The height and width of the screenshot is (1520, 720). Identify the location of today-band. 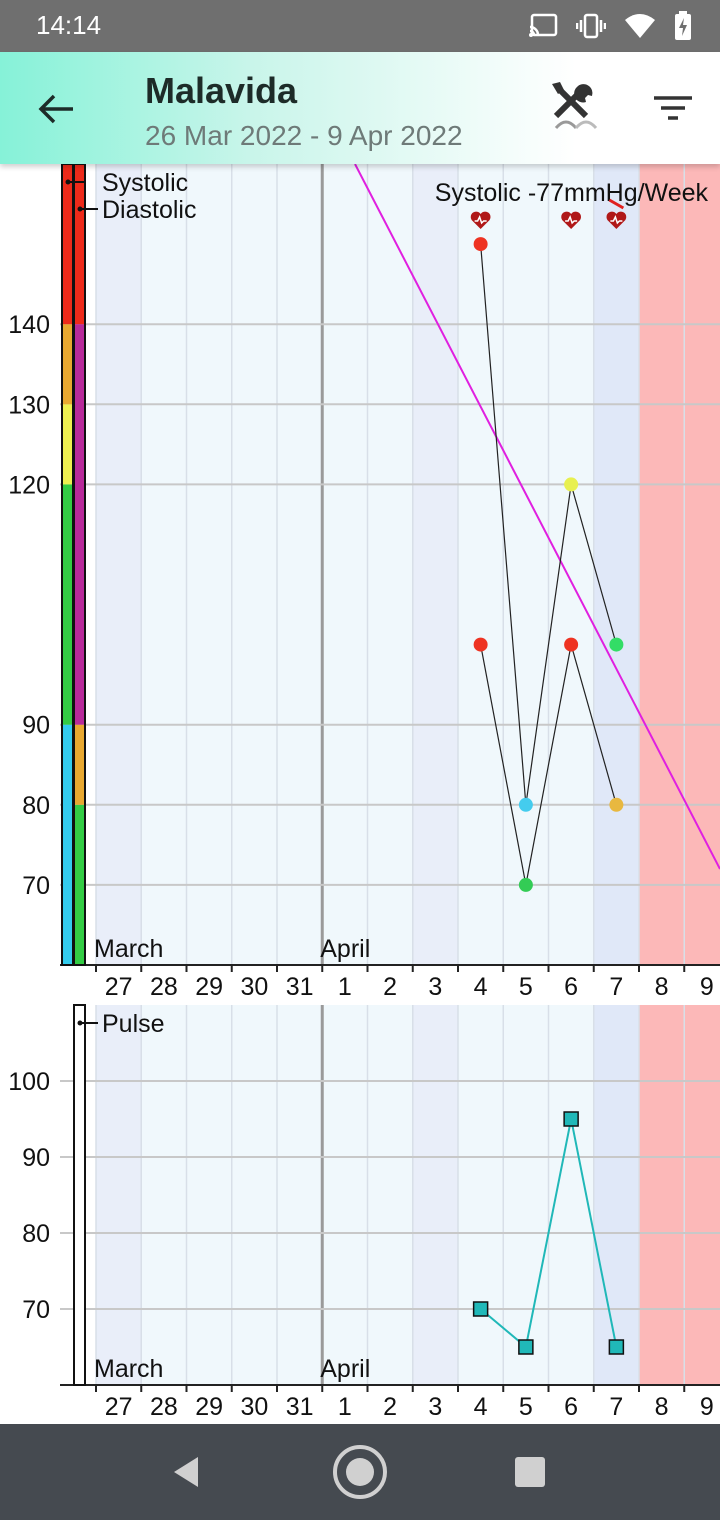
(616, 1195).